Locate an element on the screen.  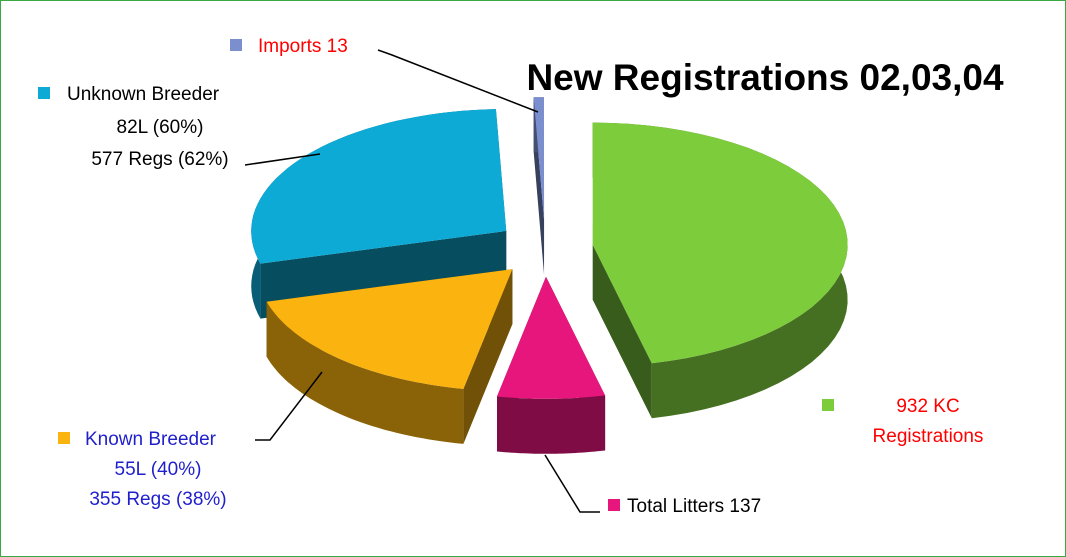
data-label: Imports 13 is located at coordinates (303, 46).